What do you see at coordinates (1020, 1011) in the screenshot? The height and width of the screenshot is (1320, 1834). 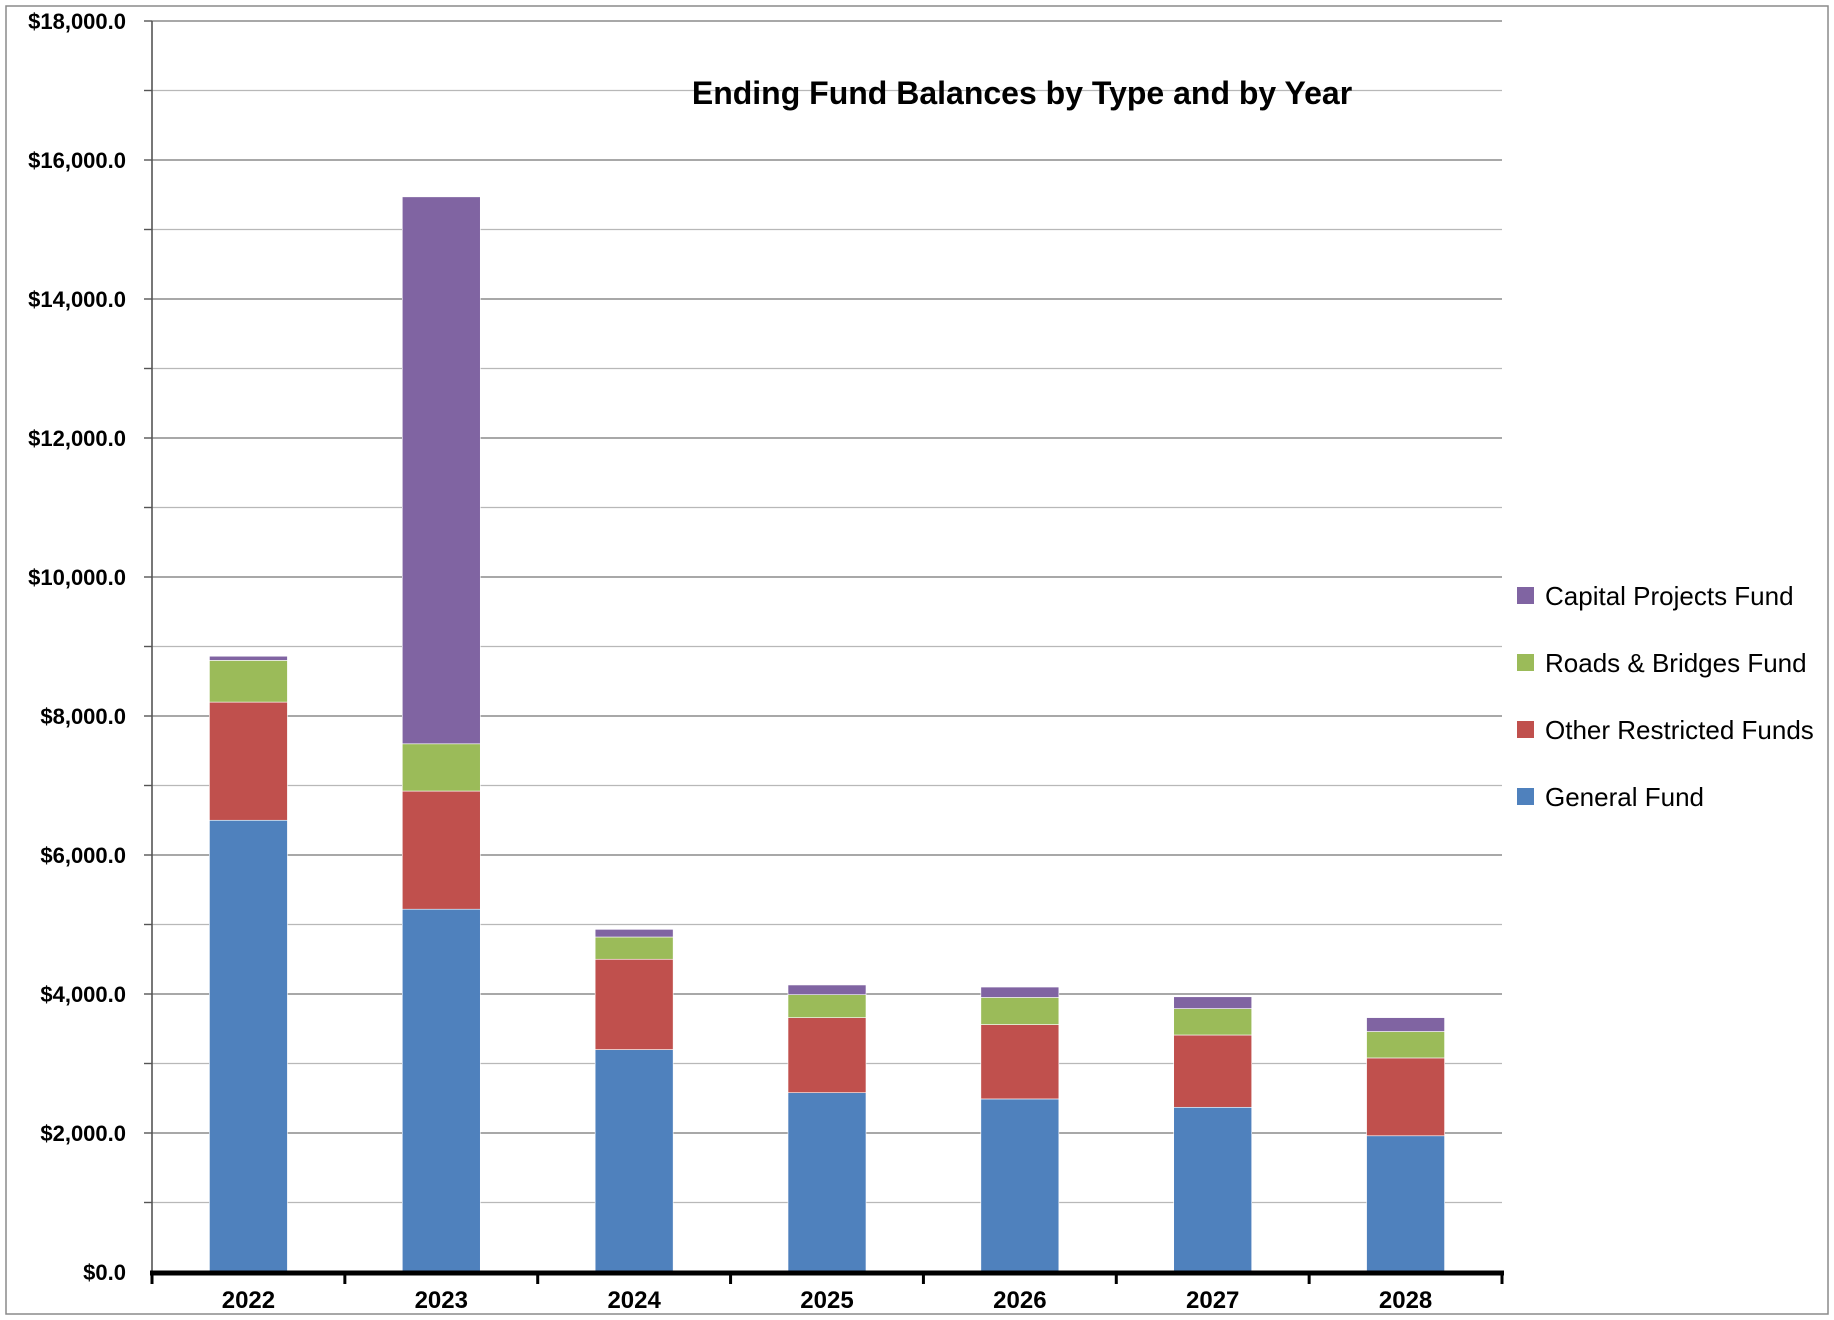 I see `bar-segment-roads-bridges-fund-2026` at bounding box center [1020, 1011].